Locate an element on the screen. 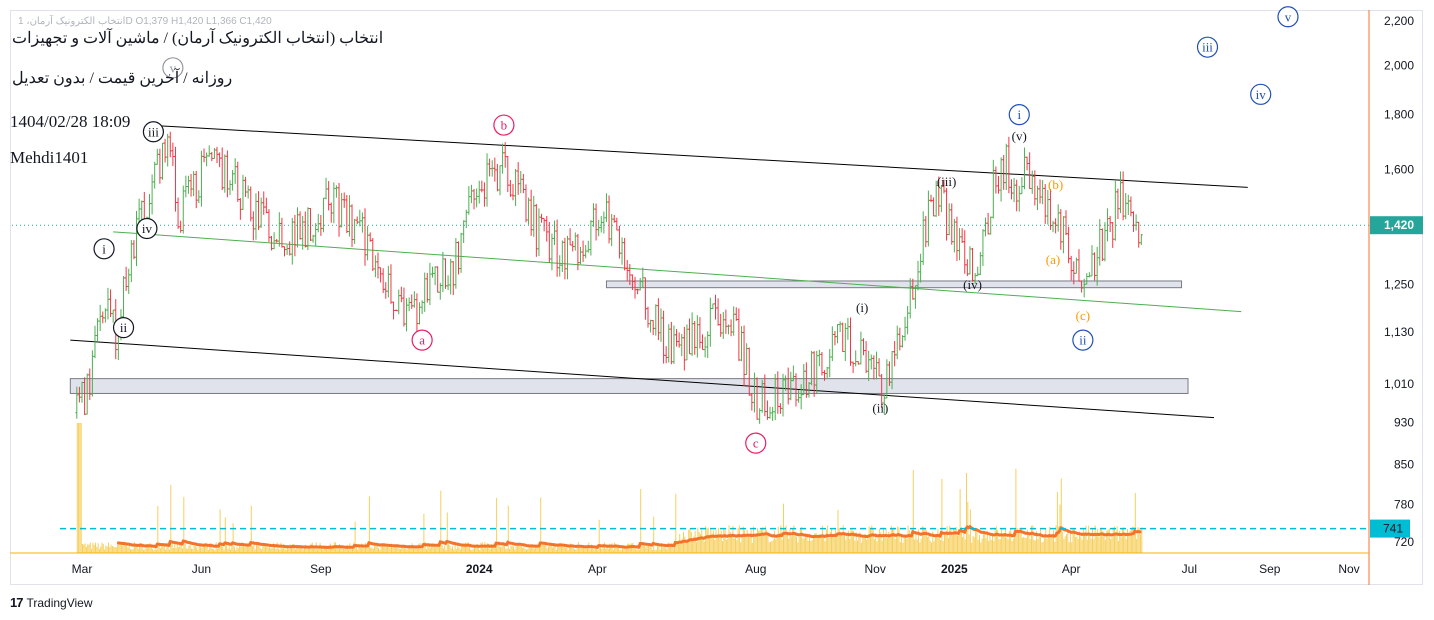  wave-label-iii: (iii) is located at coordinates (947, 181).